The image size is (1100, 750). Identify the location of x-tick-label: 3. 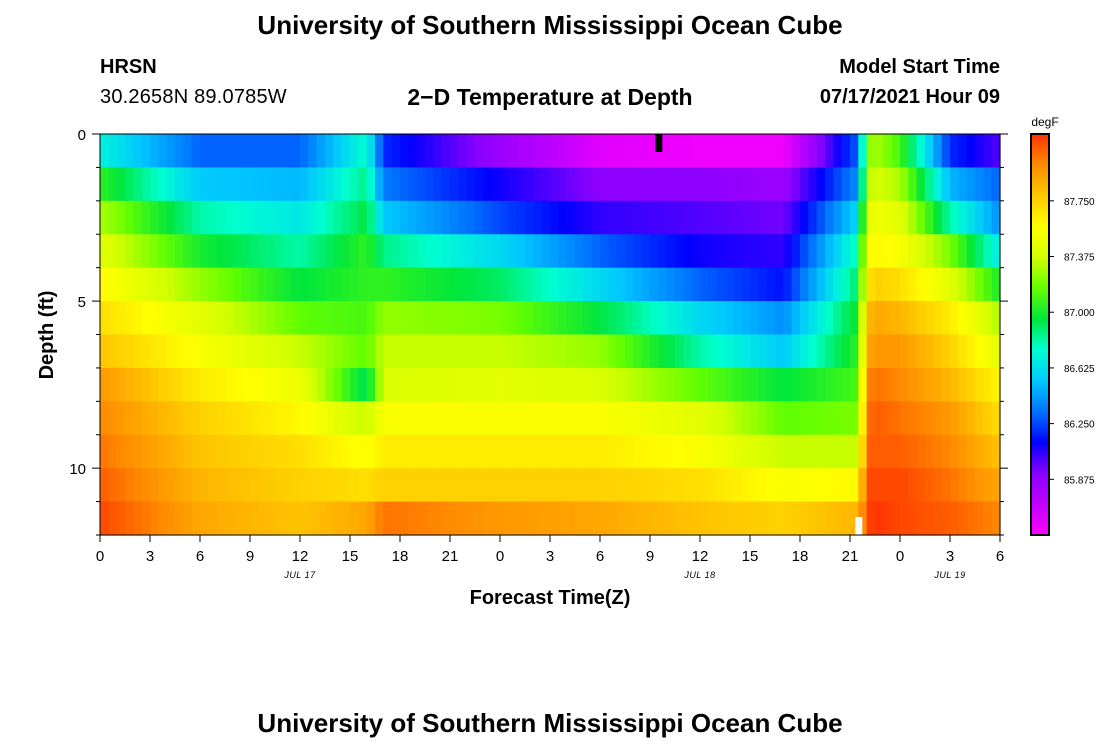
(950, 556).